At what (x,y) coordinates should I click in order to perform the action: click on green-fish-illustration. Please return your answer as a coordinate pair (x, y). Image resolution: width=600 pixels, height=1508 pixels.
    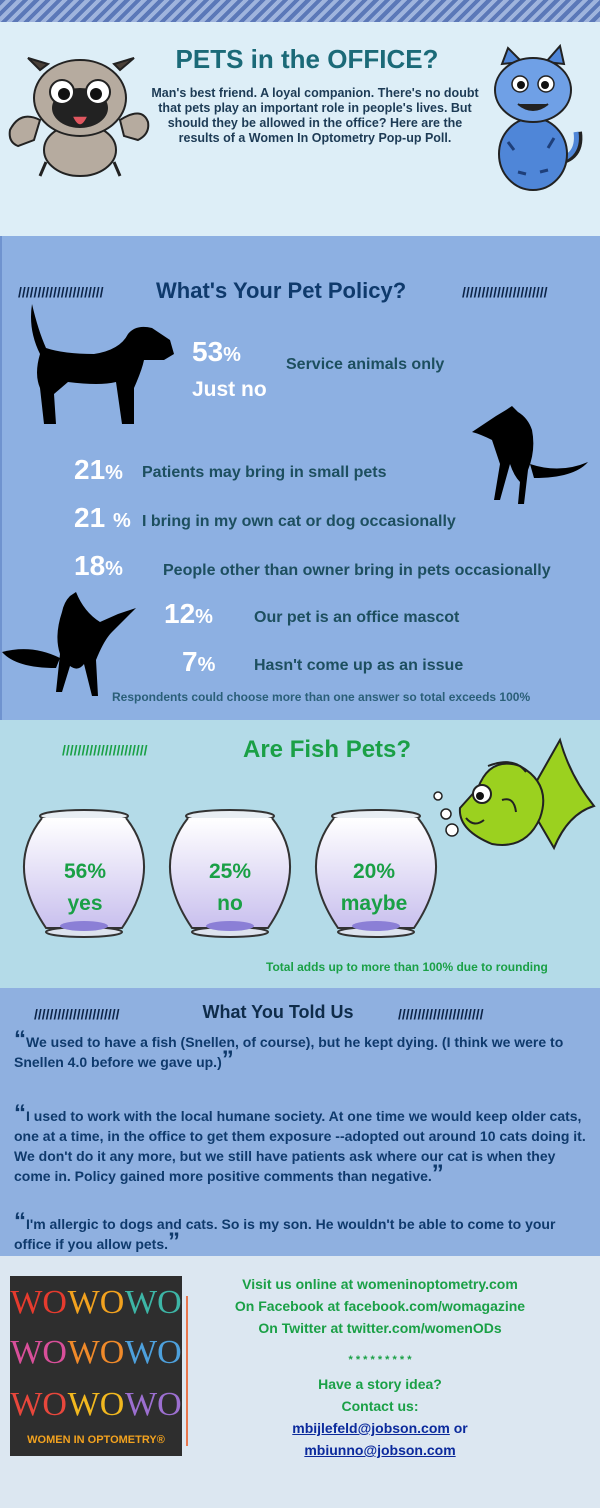
    Looking at the image, I should click on (514, 794).